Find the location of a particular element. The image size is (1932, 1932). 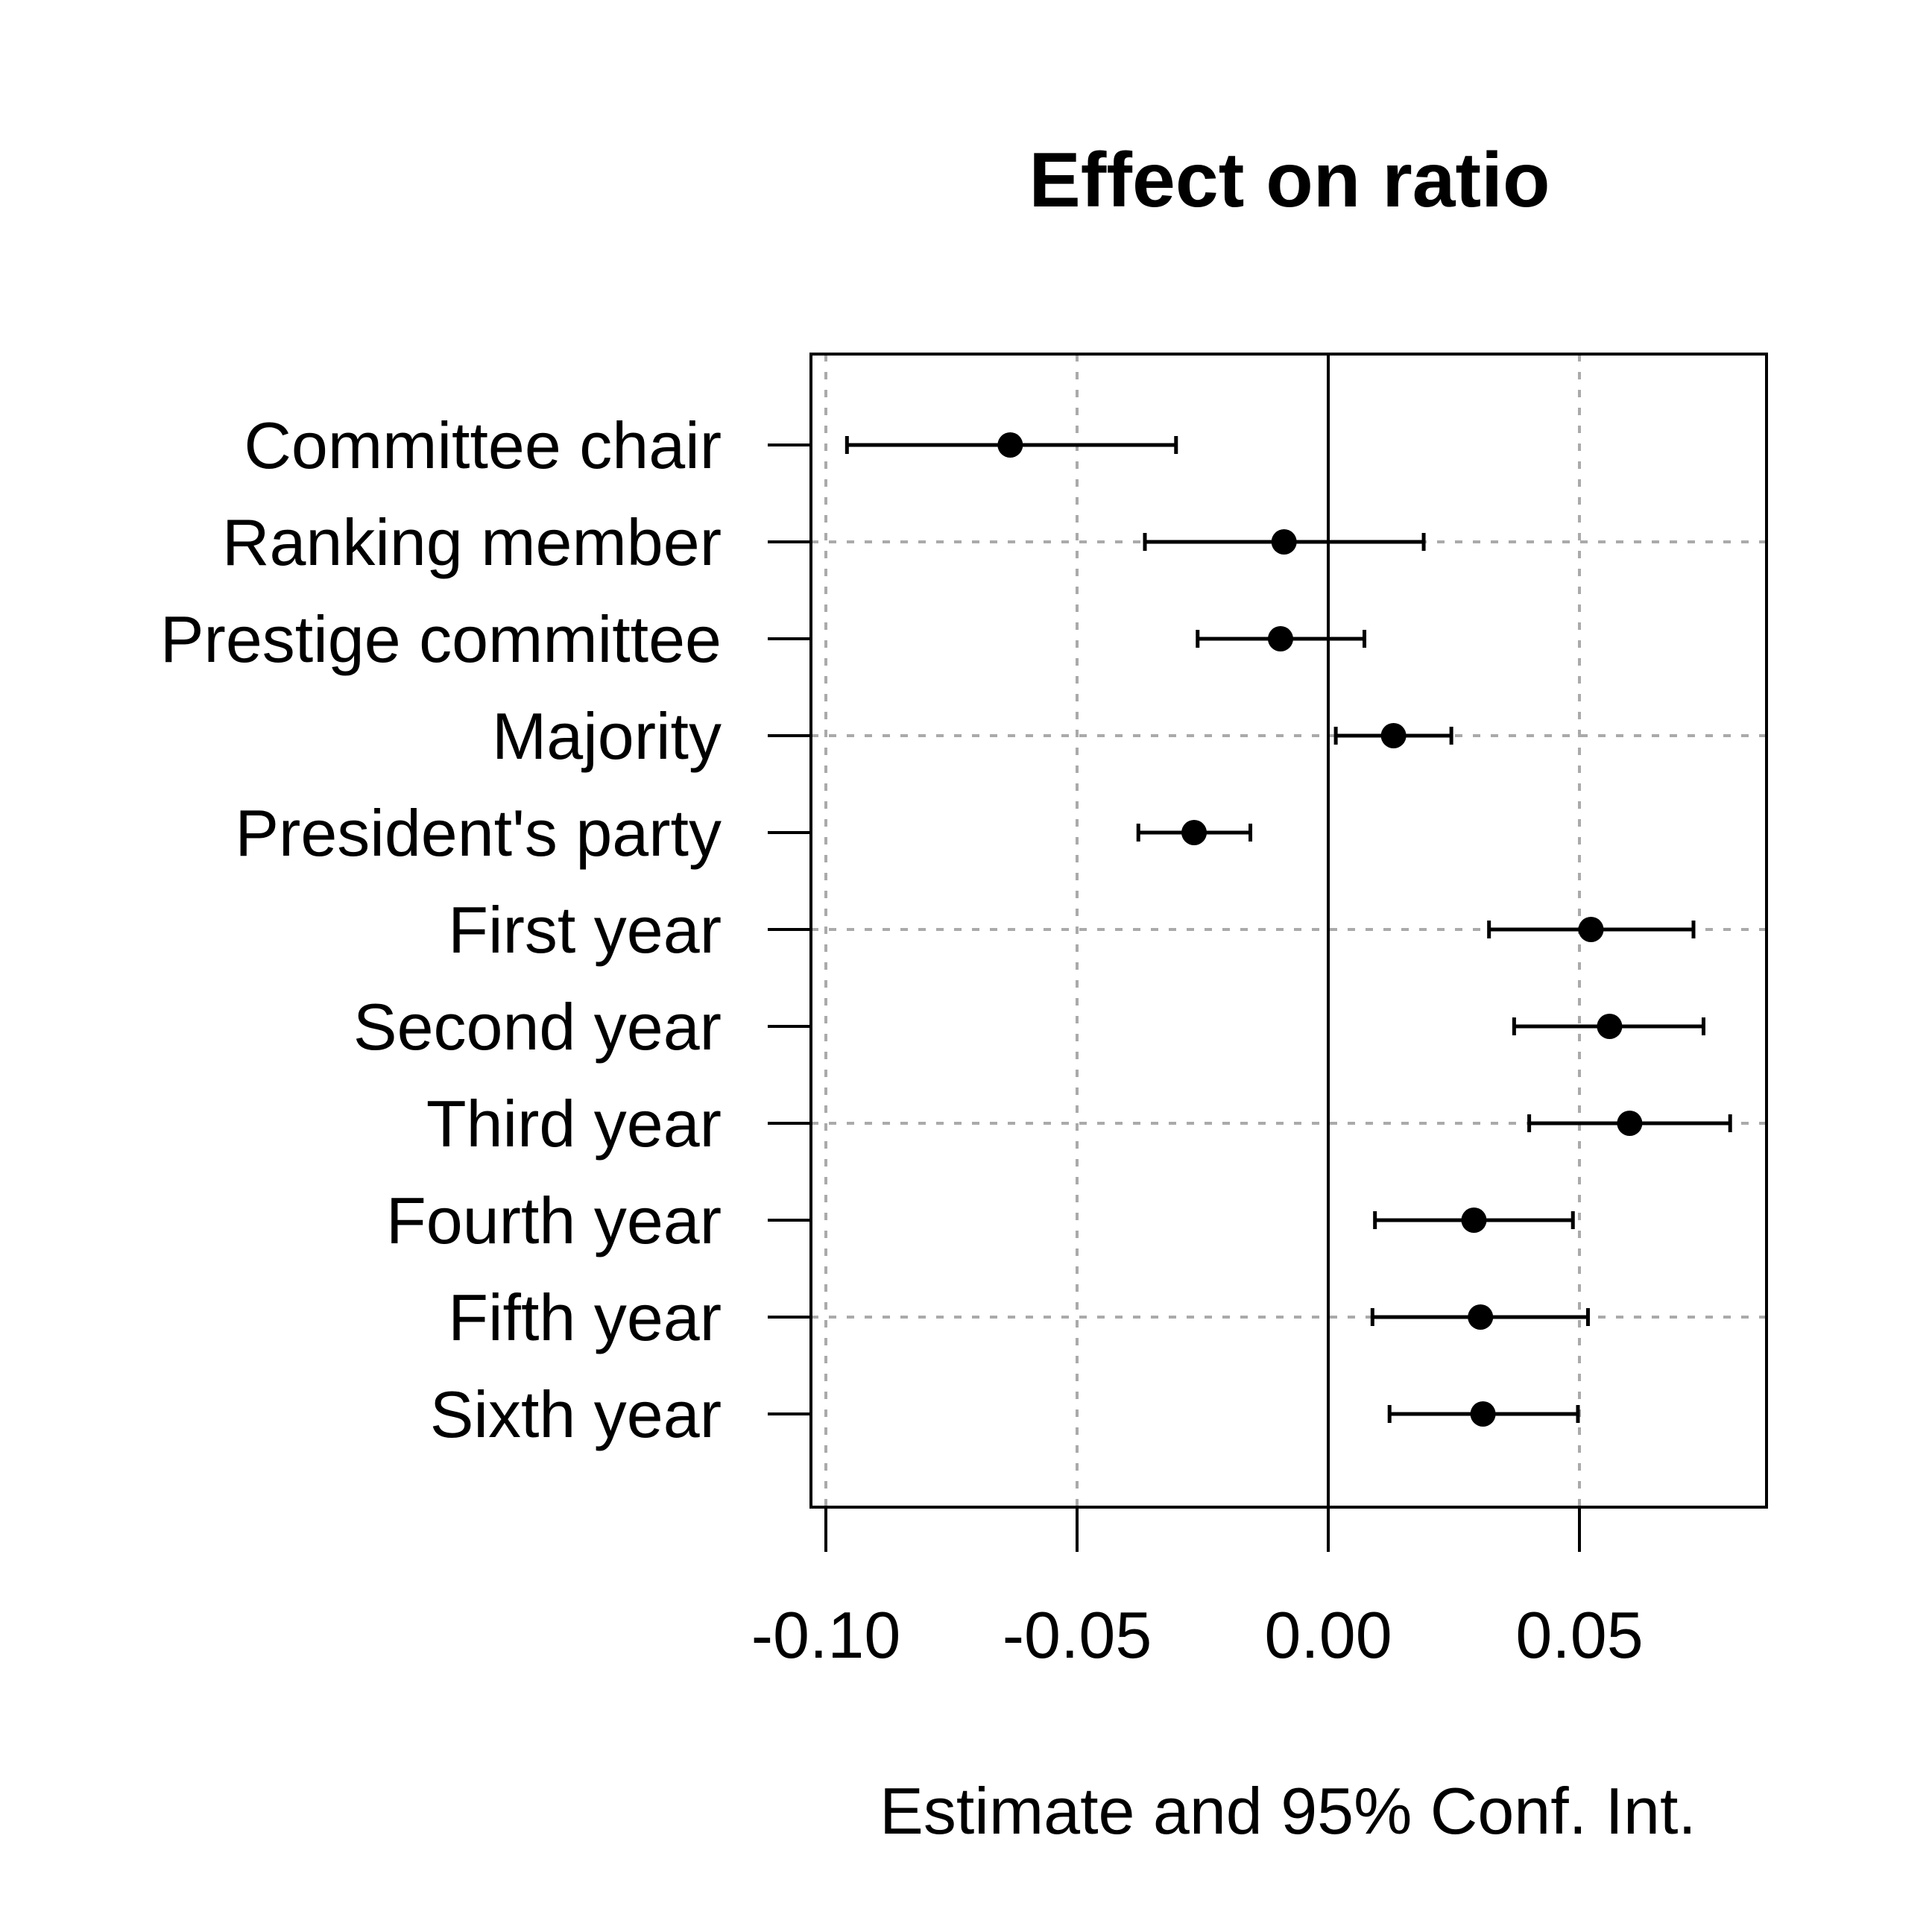

x-tick-label: 0.00 is located at coordinates (1328, 1635).